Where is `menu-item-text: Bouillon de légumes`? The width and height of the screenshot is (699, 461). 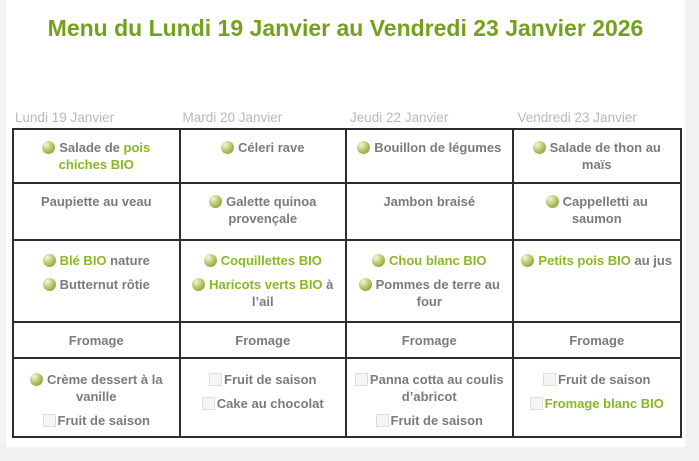
menu-item-text: Bouillon de légumes is located at coordinates (438, 147).